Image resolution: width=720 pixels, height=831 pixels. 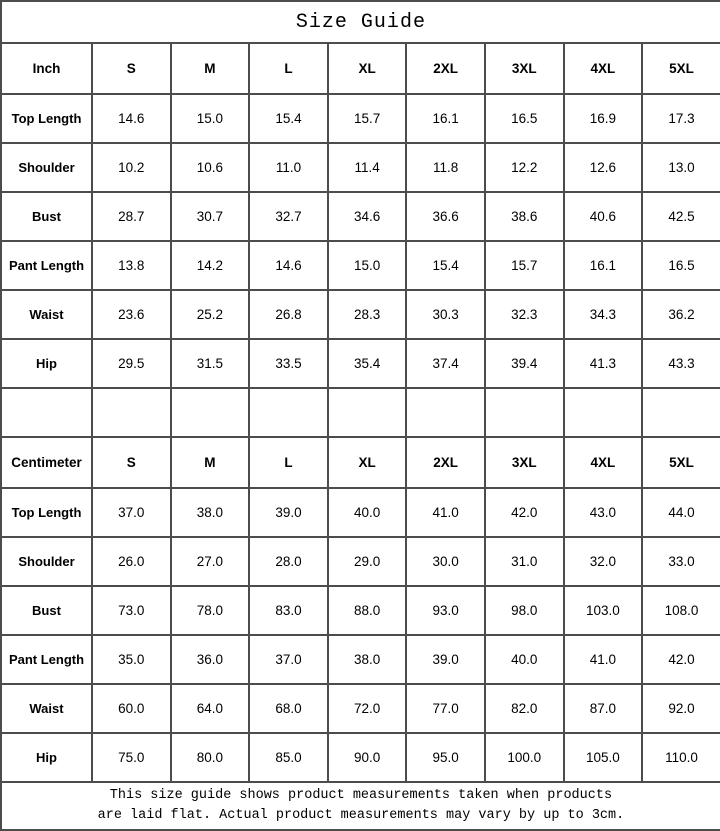 I want to click on measurement-value: 110.0, so click(x=680, y=757).